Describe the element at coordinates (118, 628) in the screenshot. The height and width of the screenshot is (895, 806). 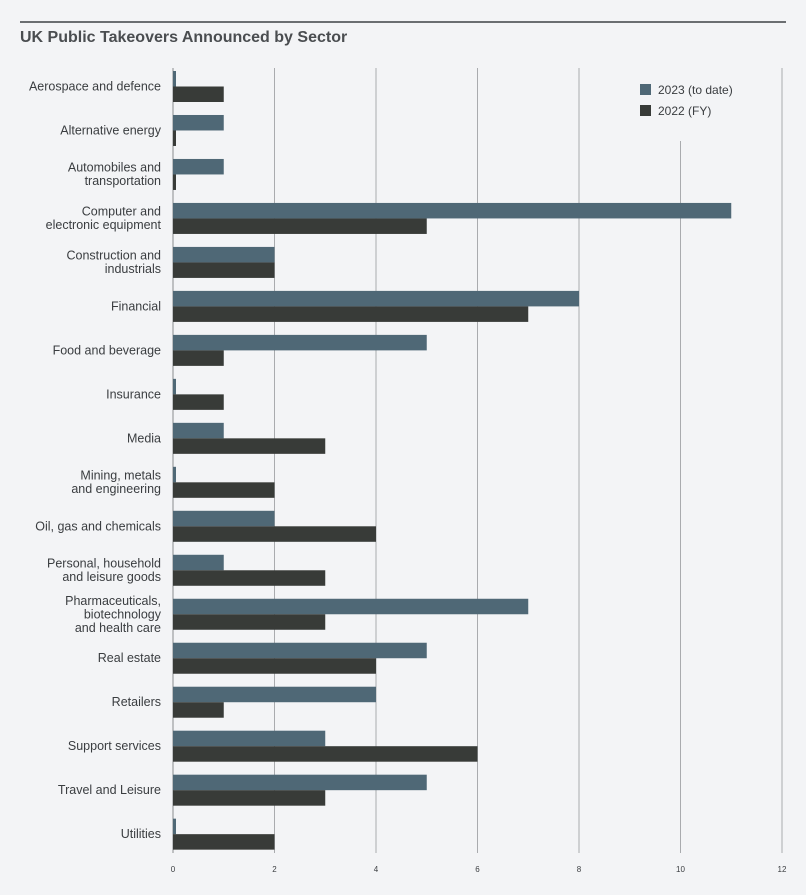
I see `category-label-line: and health care` at that location.